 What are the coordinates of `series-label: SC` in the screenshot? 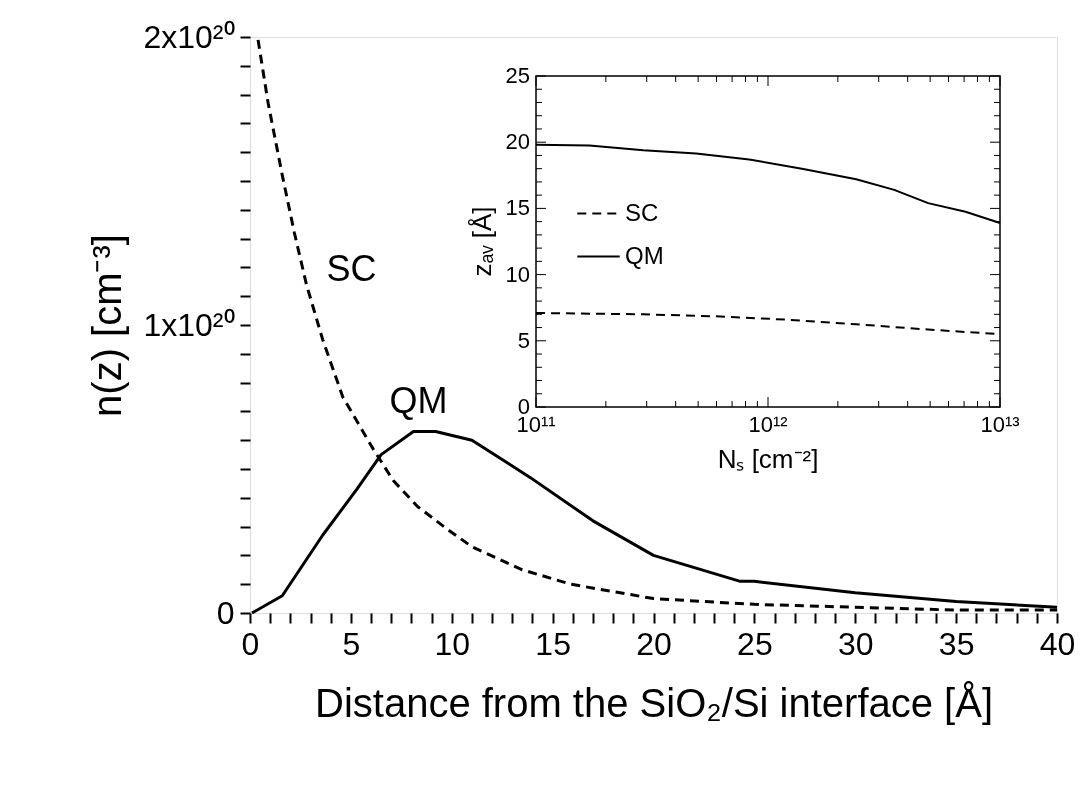 It's located at (351, 268).